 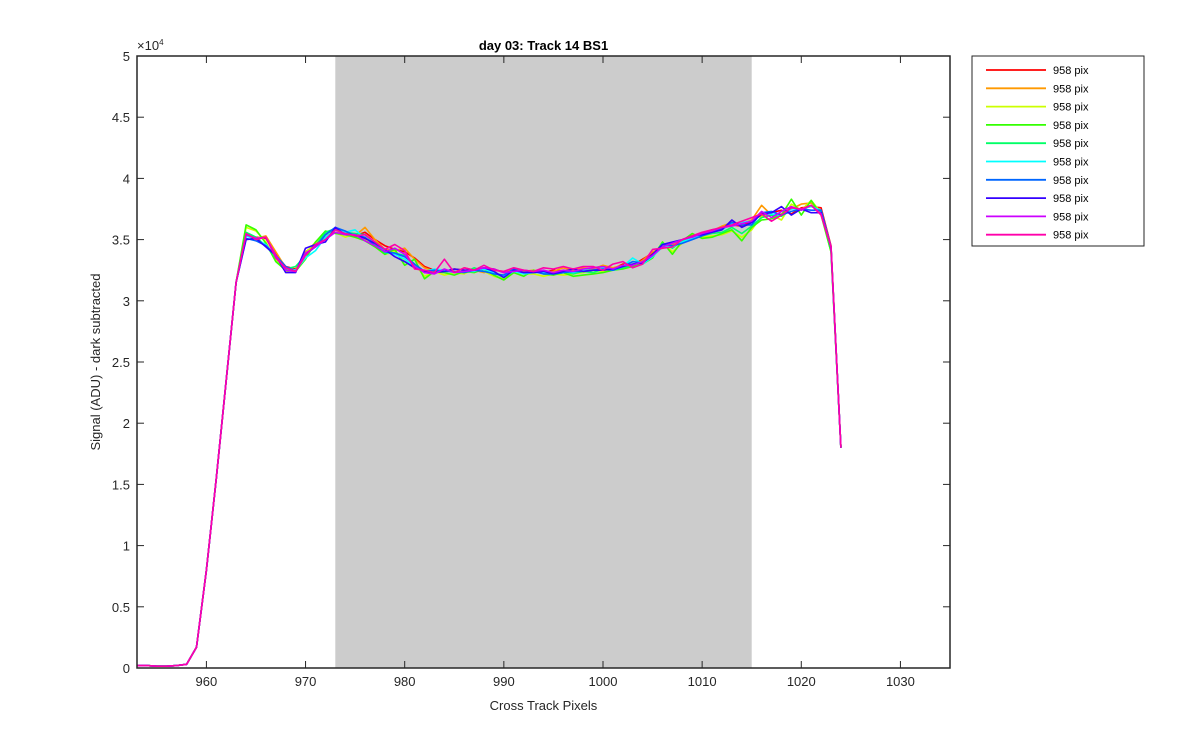 I want to click on y-tick-label: 3.5, so click(x=121, y=240).